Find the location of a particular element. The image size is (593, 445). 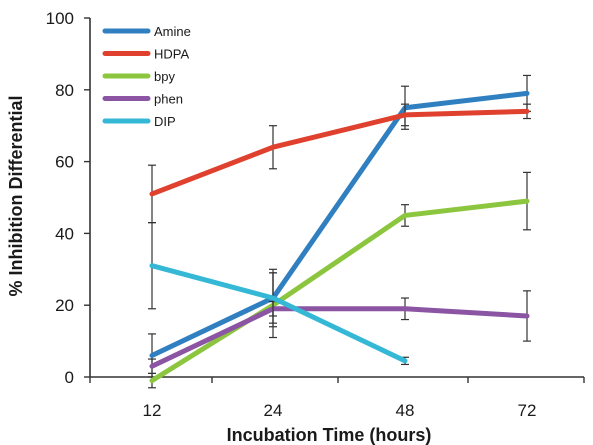

y-tick-label: 60 is located at coordinates (64, 162).